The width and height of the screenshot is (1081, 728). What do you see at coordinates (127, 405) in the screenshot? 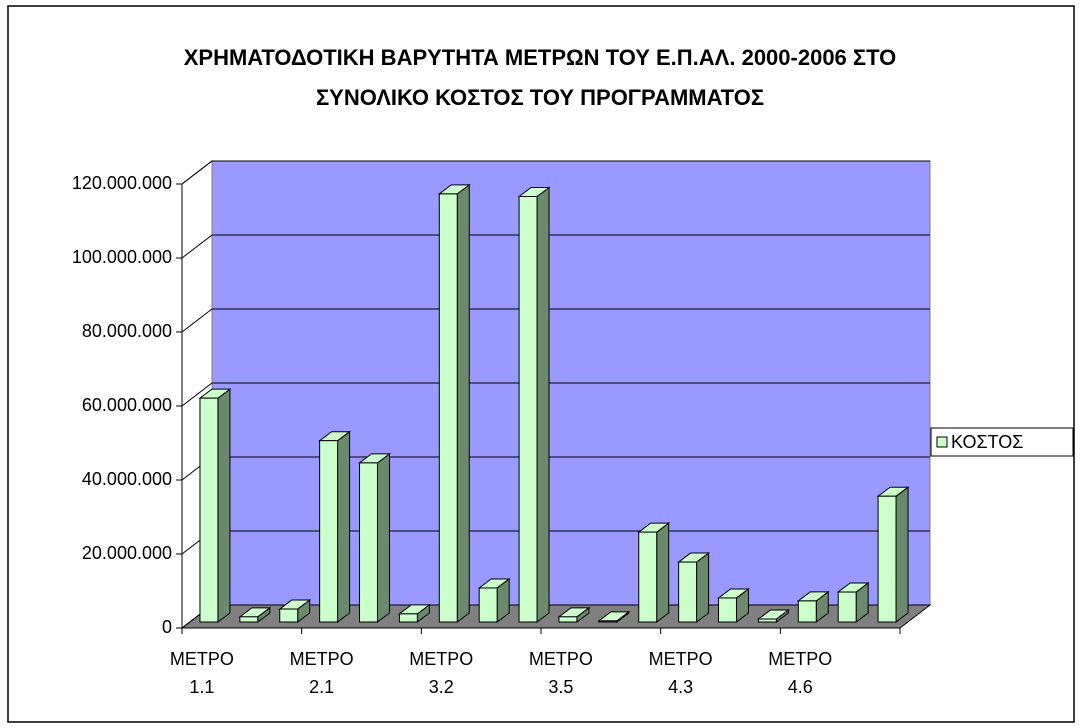
I see `y-tick-label: 60.000.000` at bounding box center [127, 405].